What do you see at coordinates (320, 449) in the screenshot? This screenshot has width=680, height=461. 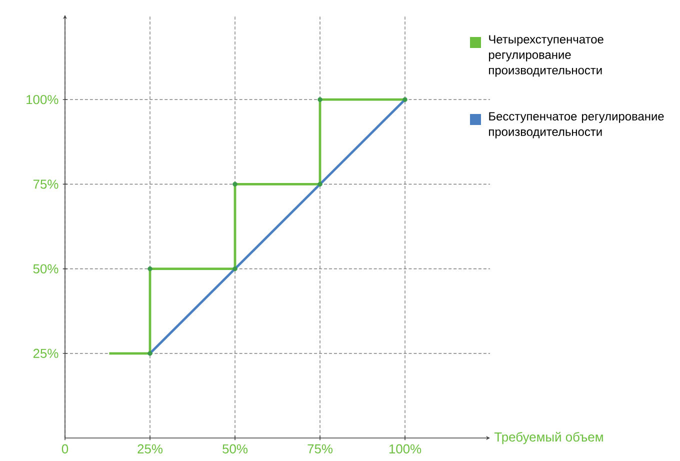 I see `x-tick-label: 75%` at bounding box center [320, 449].